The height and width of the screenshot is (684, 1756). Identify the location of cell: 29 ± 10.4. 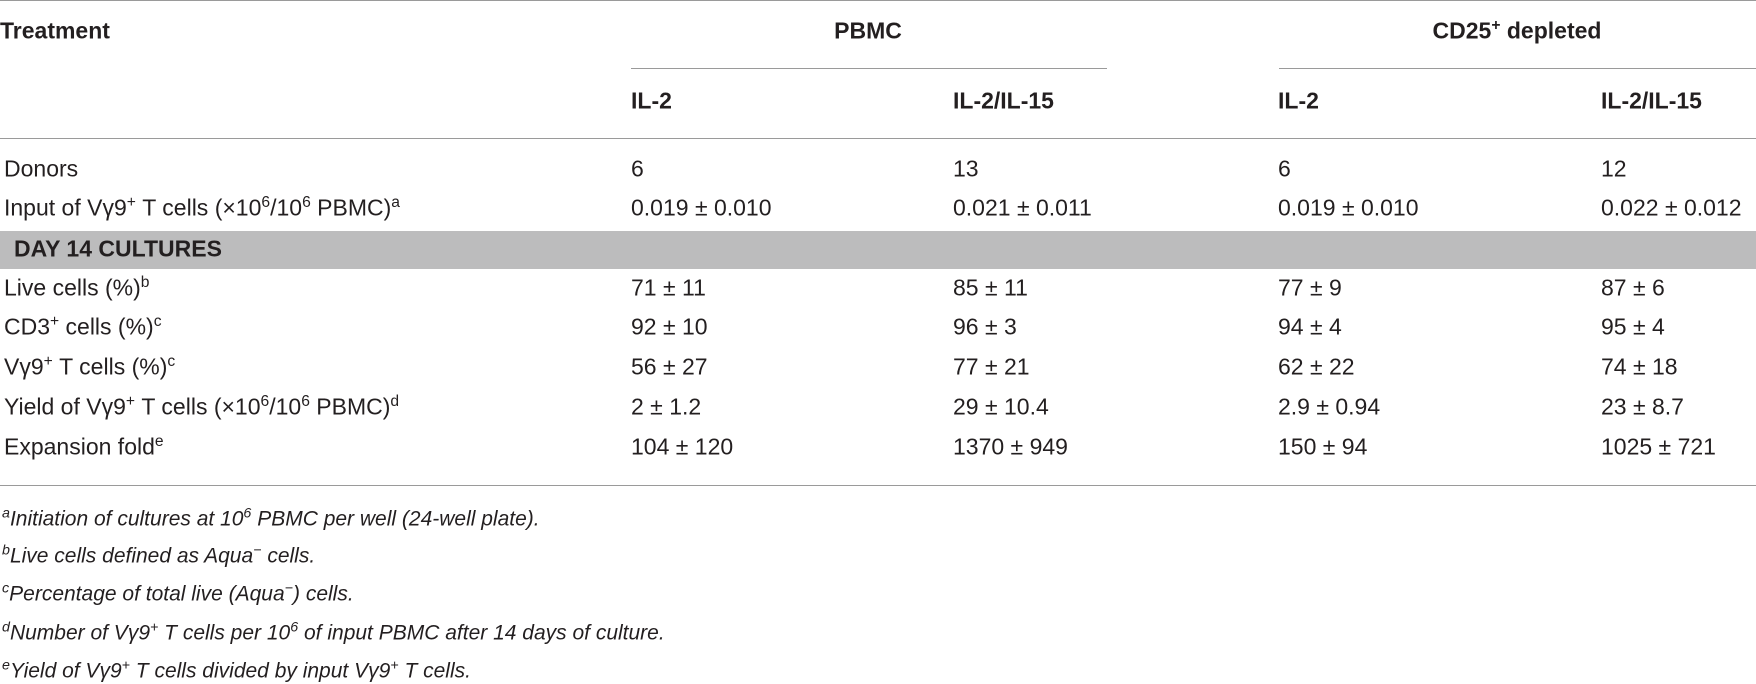
(1001, 406).